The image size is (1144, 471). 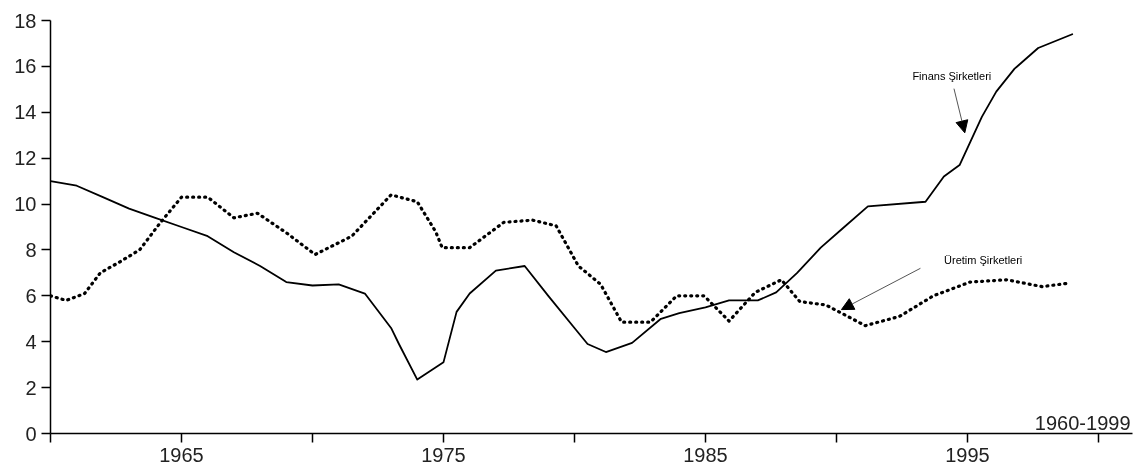 I want to click on x-tick-label: 1975, so click(x=443, y=454).